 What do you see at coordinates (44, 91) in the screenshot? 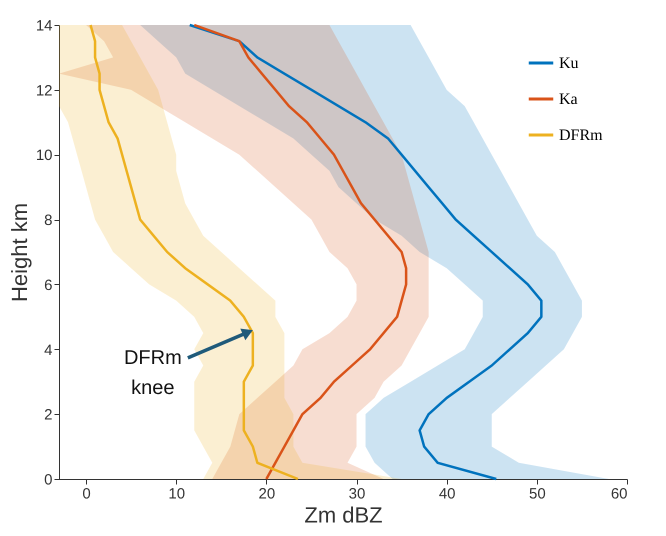
I see `y-tick-label: 12` at bounding box center [44, 91].